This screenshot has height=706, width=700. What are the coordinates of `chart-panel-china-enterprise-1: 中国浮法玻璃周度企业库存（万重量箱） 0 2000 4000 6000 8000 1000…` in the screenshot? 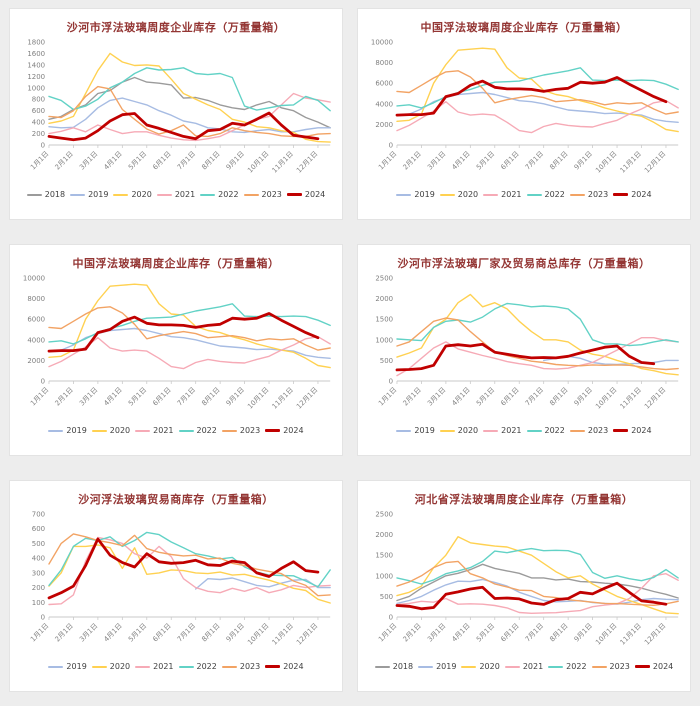 It's located at (524, 114).